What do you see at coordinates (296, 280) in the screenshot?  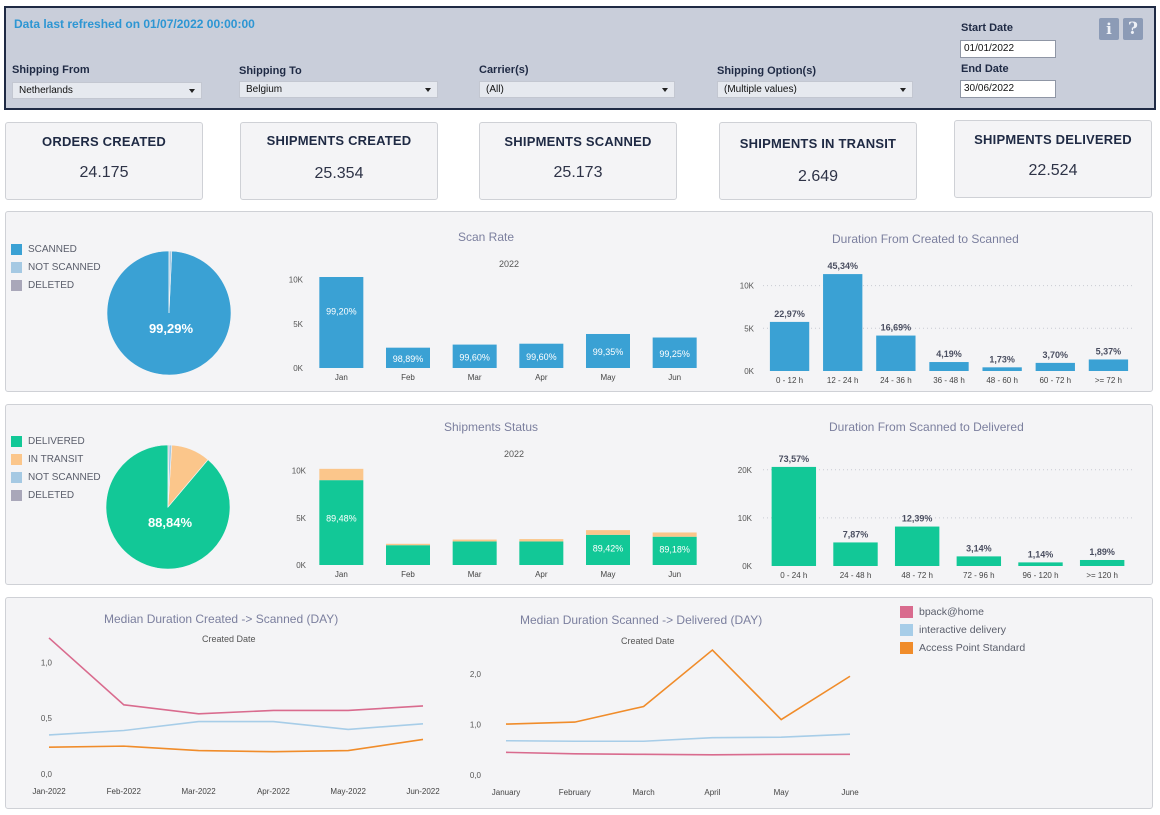 I see `y-tick-label: 10K` at bounding box center [296, 280].